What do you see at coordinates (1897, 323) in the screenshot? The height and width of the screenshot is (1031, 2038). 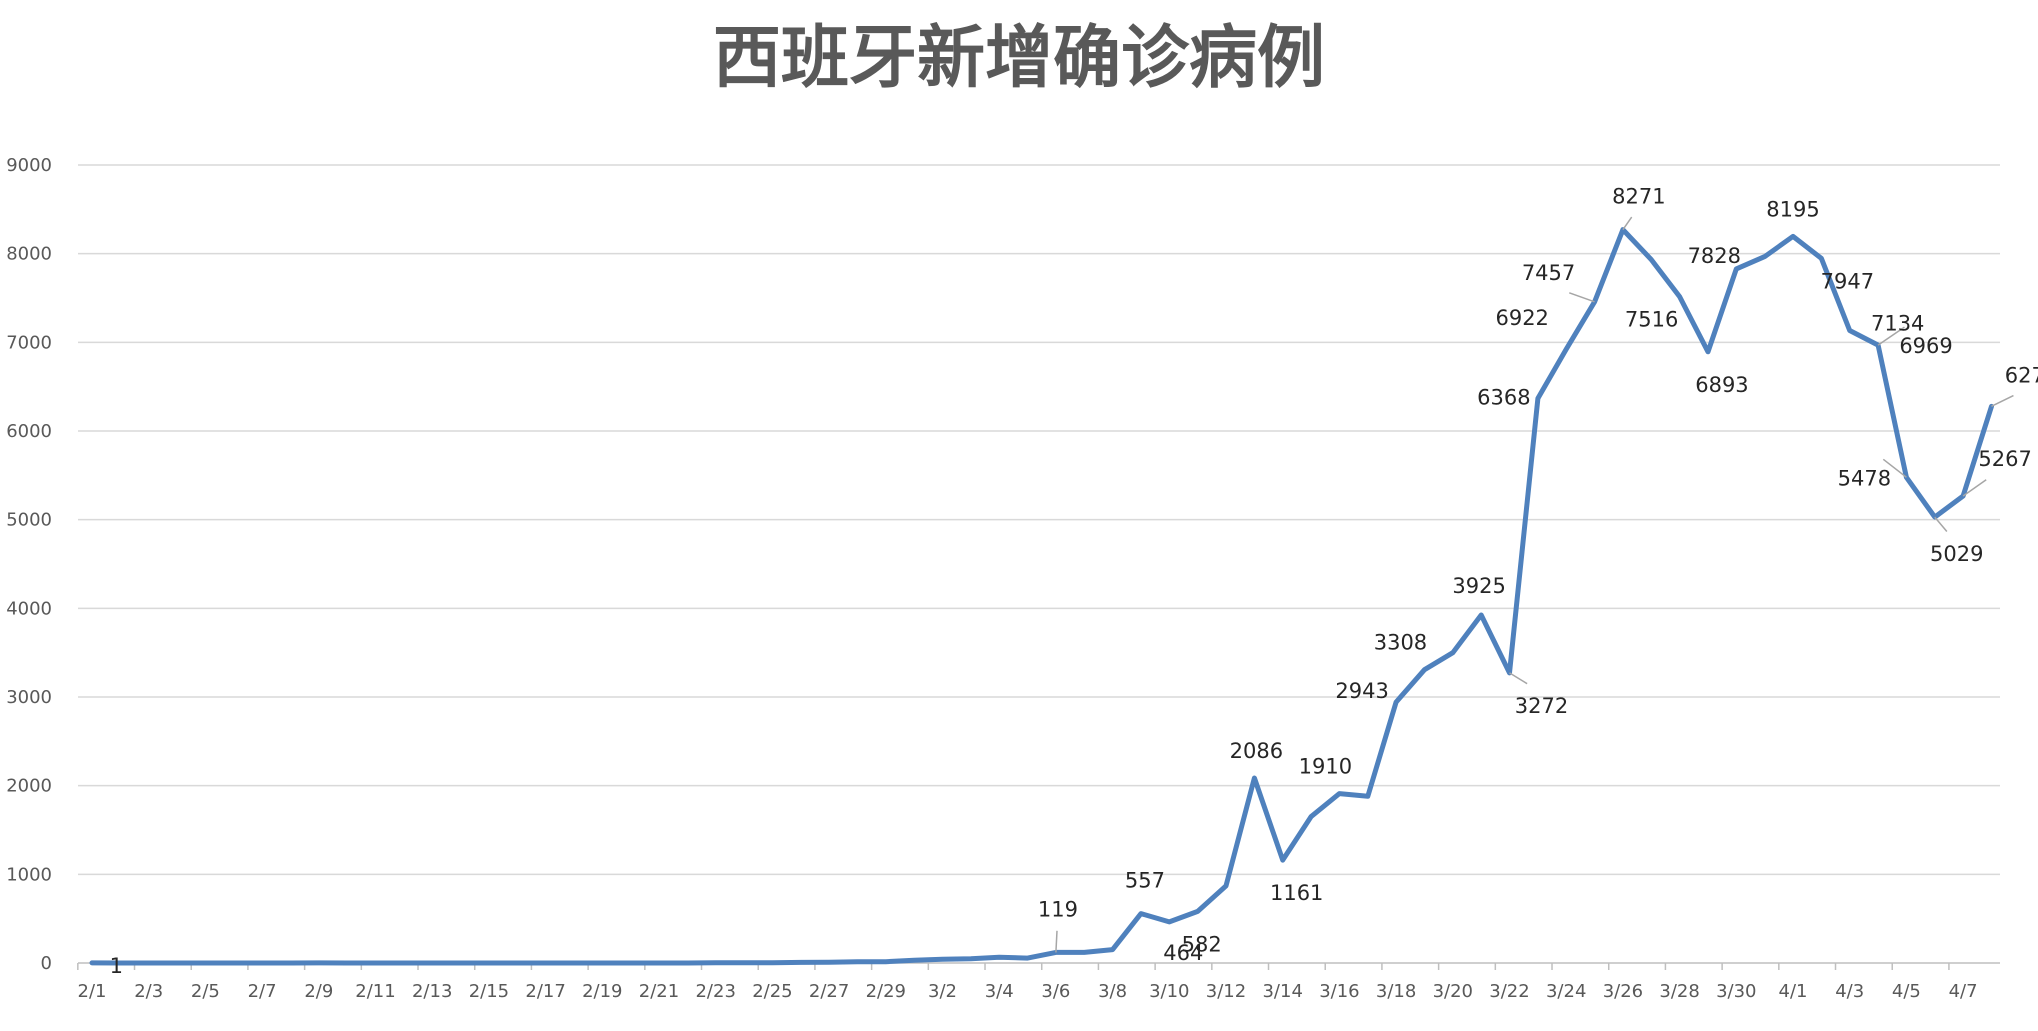 I see `data-label: 7134` at bounding box center [1897, 323].